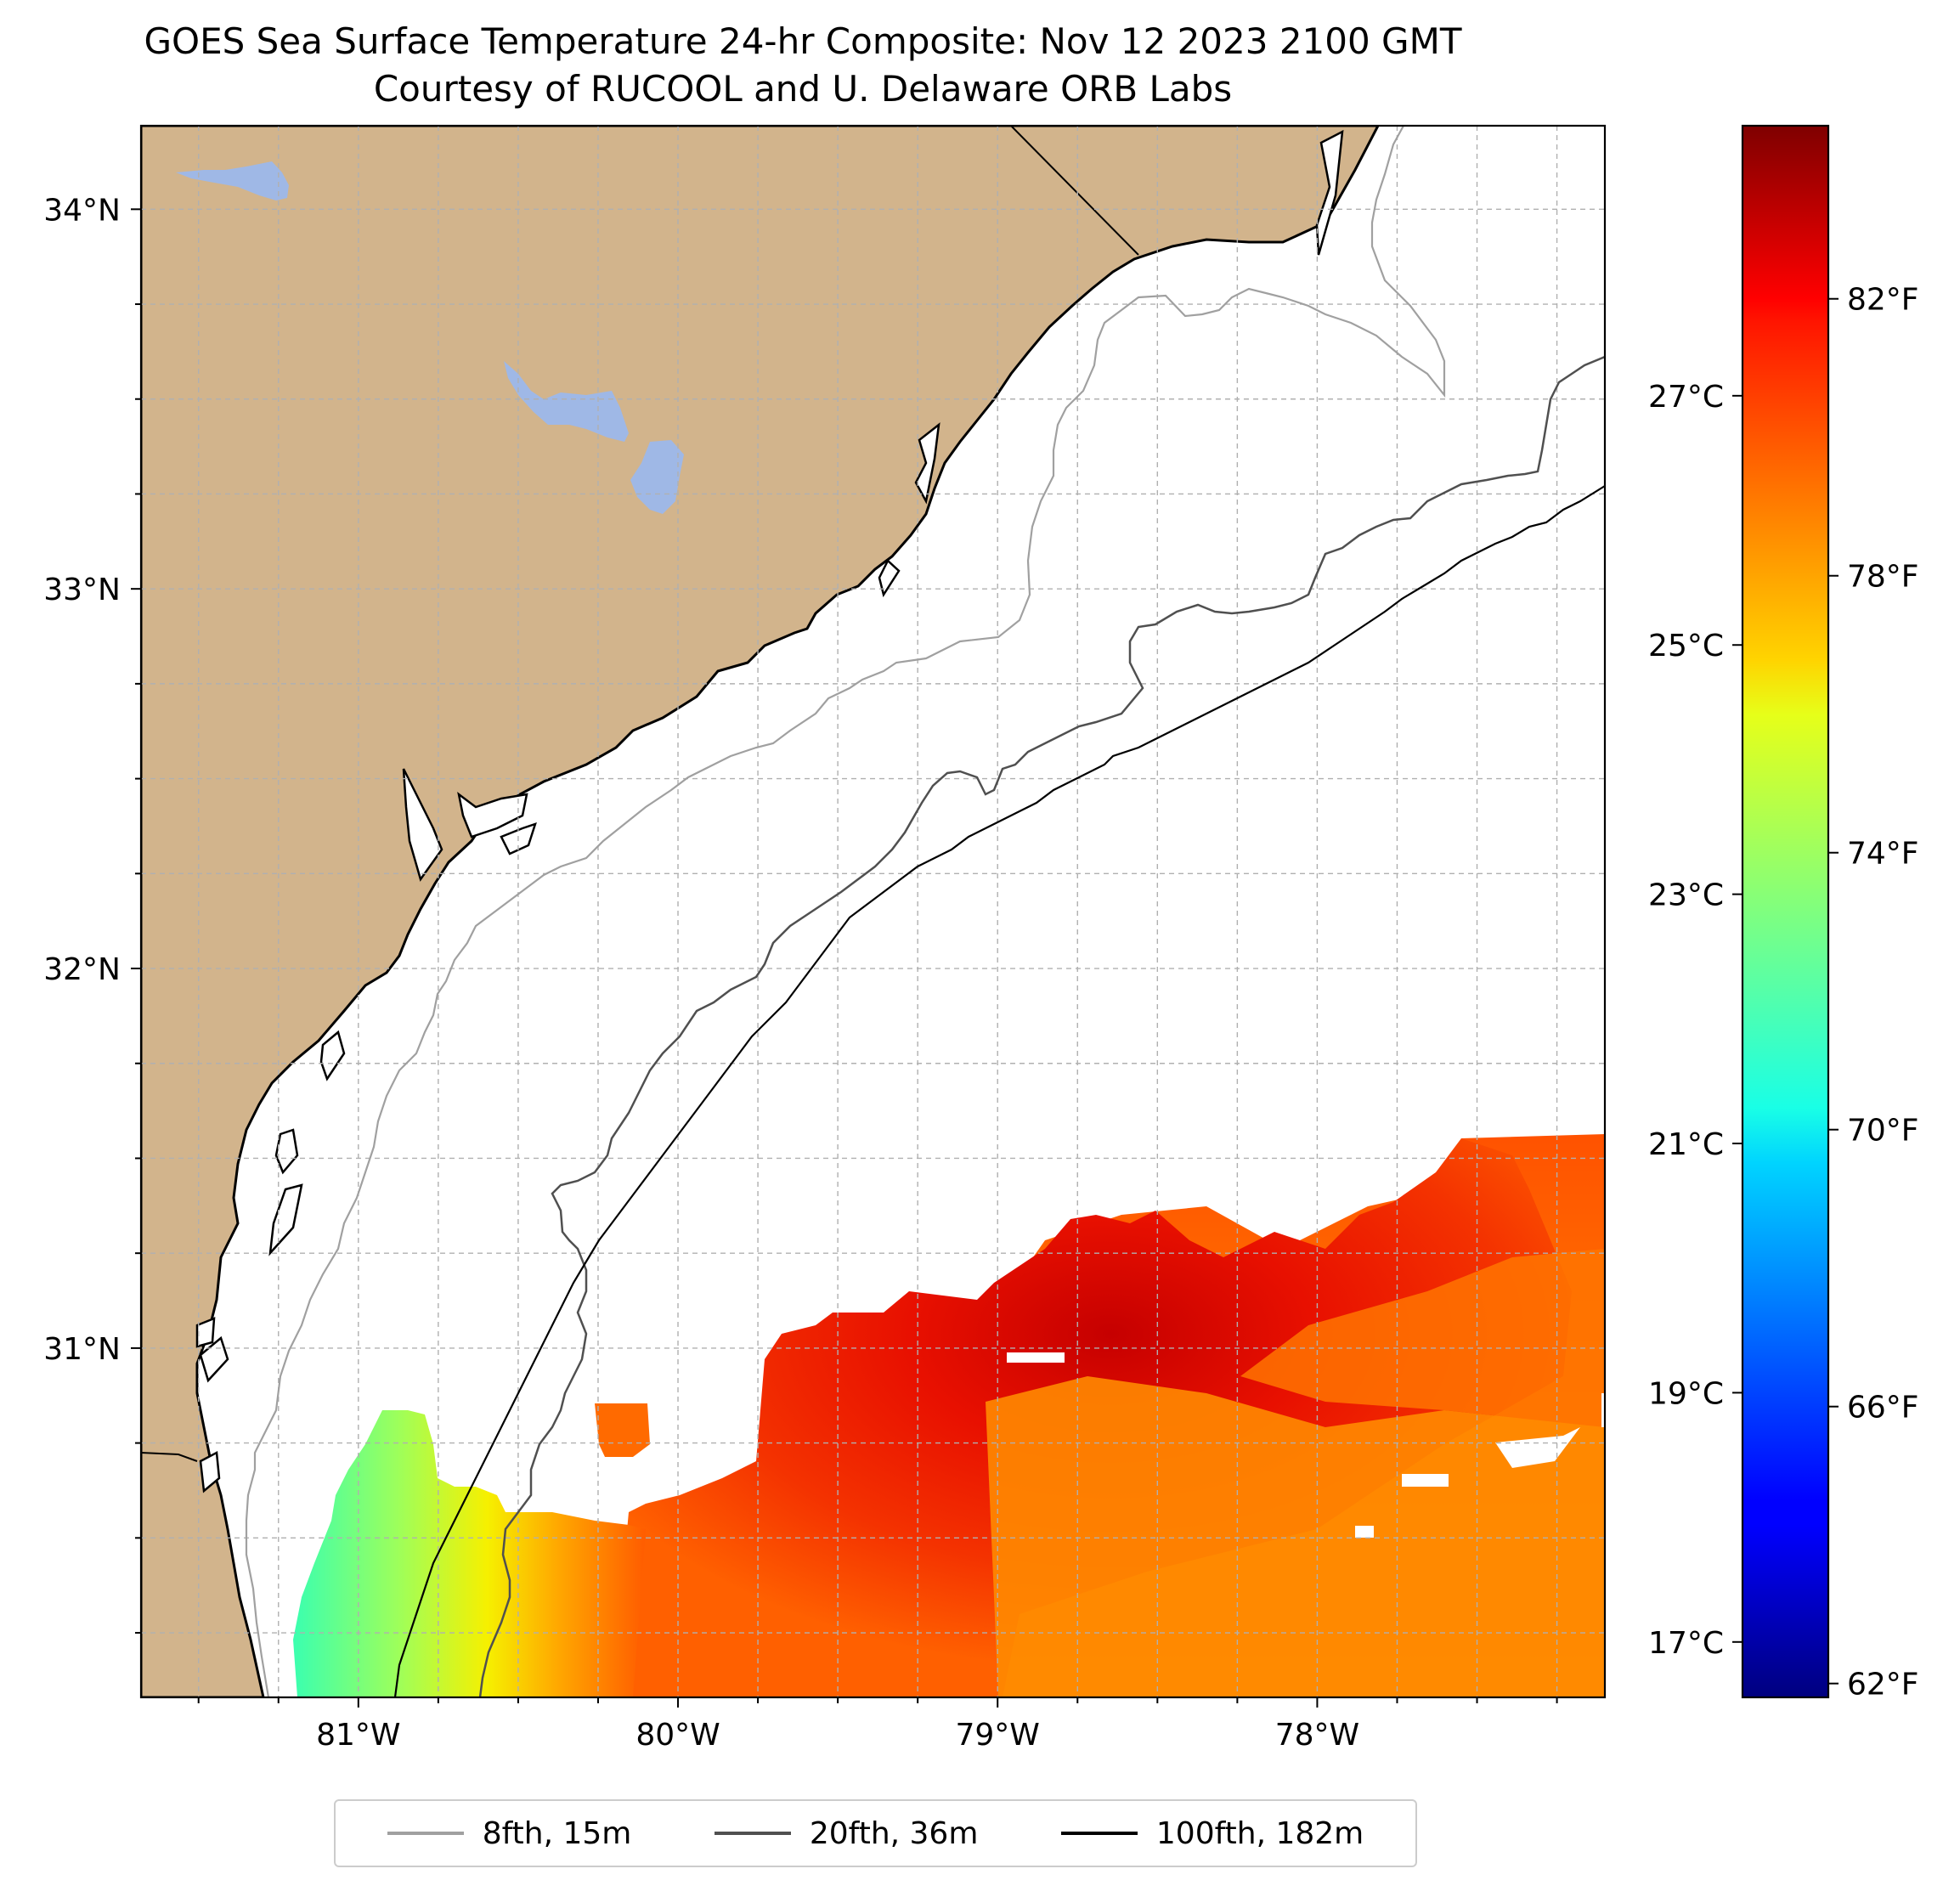 The width and height of the screenshot is (1960, 1880). Describe the element at coordinates (566, 402) in the screenshot. I see `lake-marion` at that location.